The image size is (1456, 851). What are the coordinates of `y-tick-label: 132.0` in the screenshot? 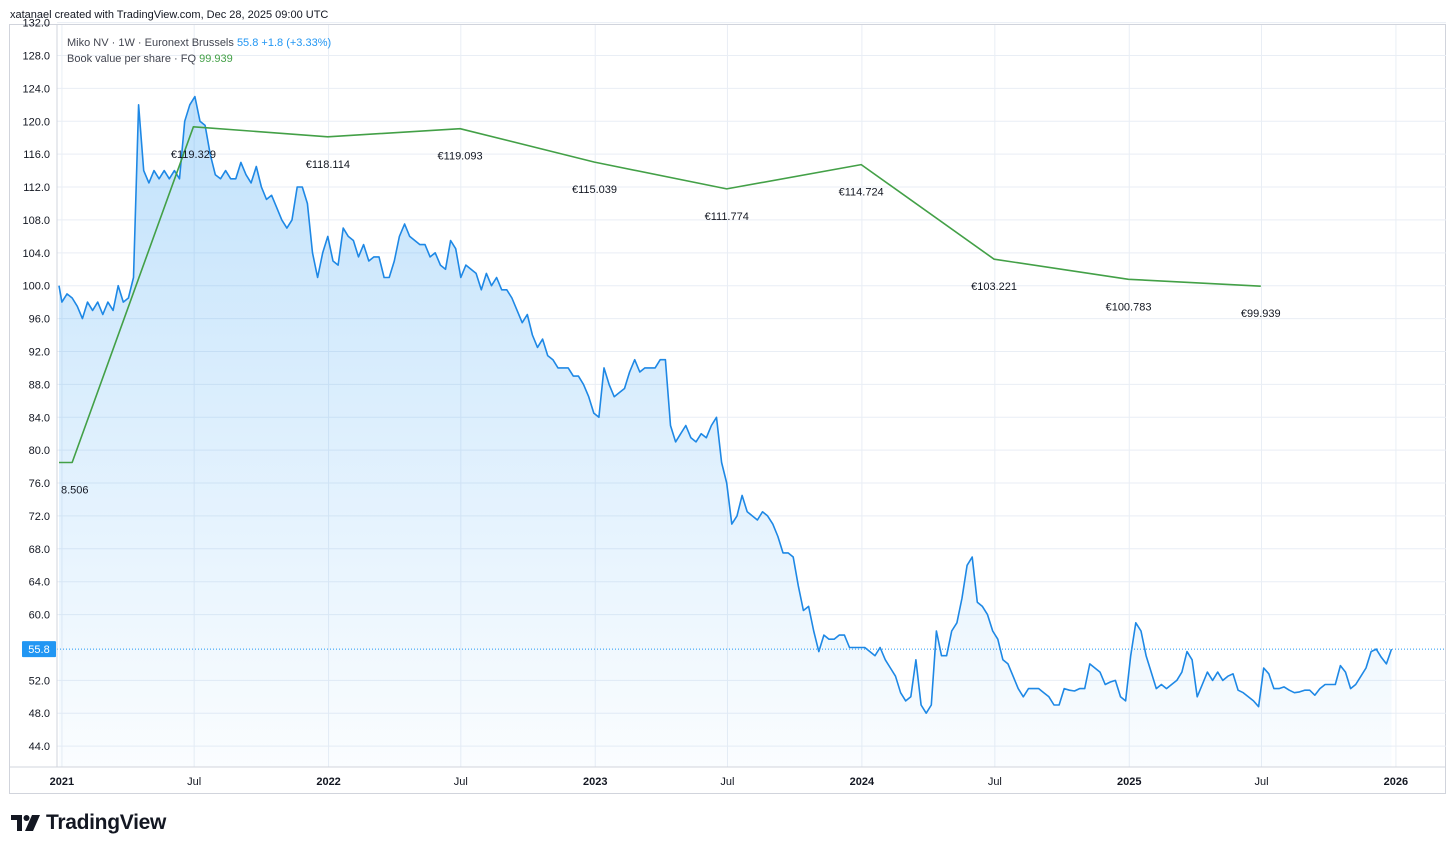 It's located at (36, 24).